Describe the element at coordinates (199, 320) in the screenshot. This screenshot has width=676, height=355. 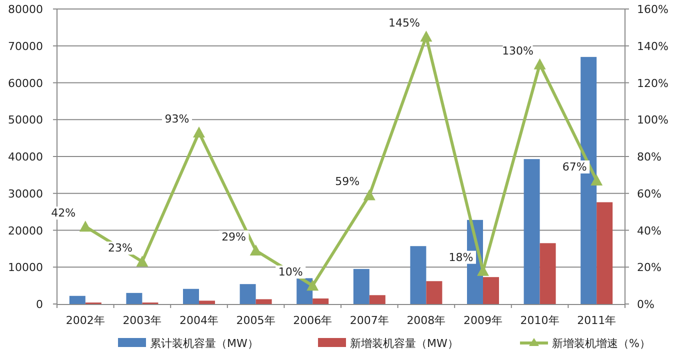
I see `x-tick-label: 2004年` at that location.